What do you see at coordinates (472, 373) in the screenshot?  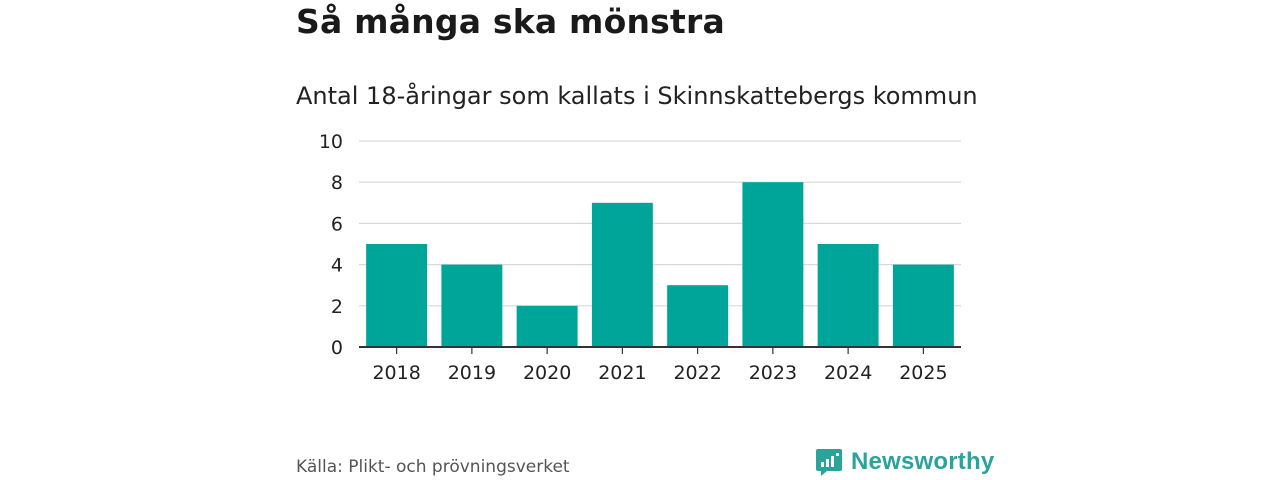 I see `x-tick-label: 2019` at bounding box center [472, 373].